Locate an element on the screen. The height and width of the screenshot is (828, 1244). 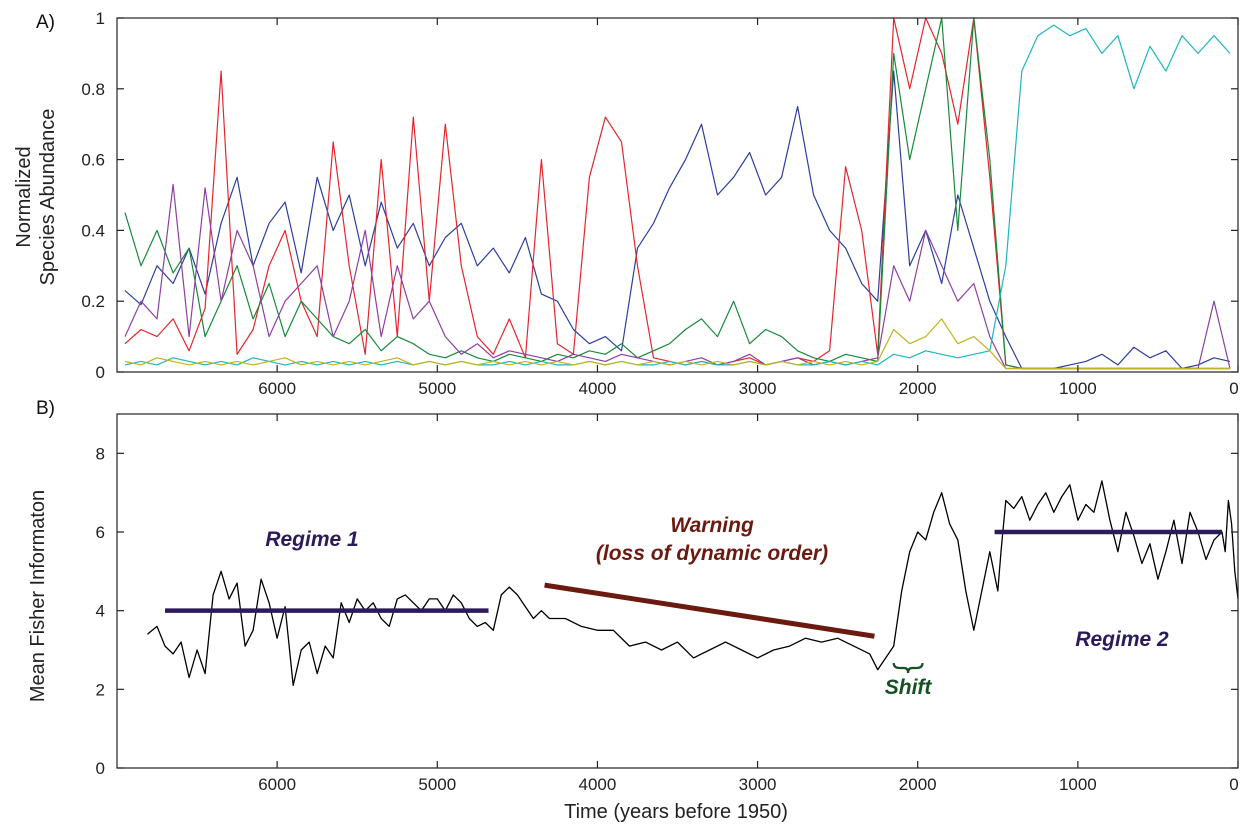
panel-b-xtick-label: 4000 is located at coordinates (598, 784).